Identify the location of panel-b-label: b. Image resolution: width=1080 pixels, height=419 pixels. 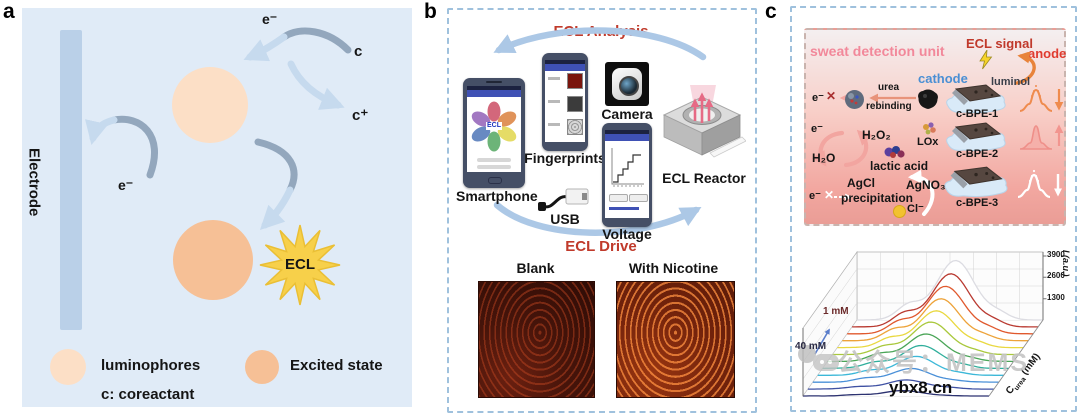
(430, 11).